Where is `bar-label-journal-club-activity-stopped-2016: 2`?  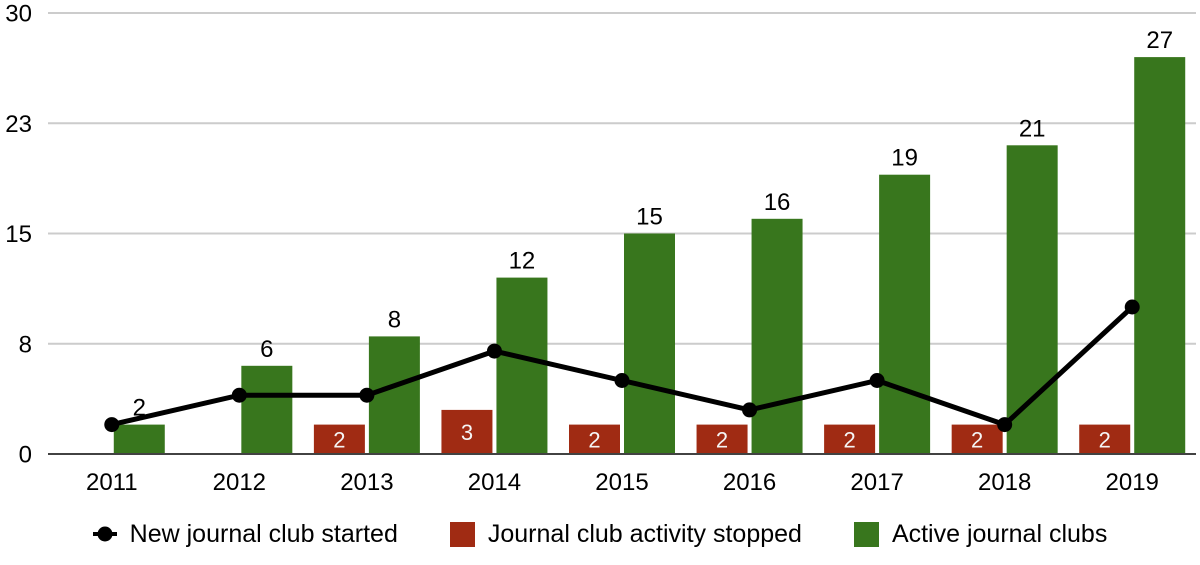
bar-label-journal-club-activity-stopped-2016: 2 is located at coordinates (722, 439).